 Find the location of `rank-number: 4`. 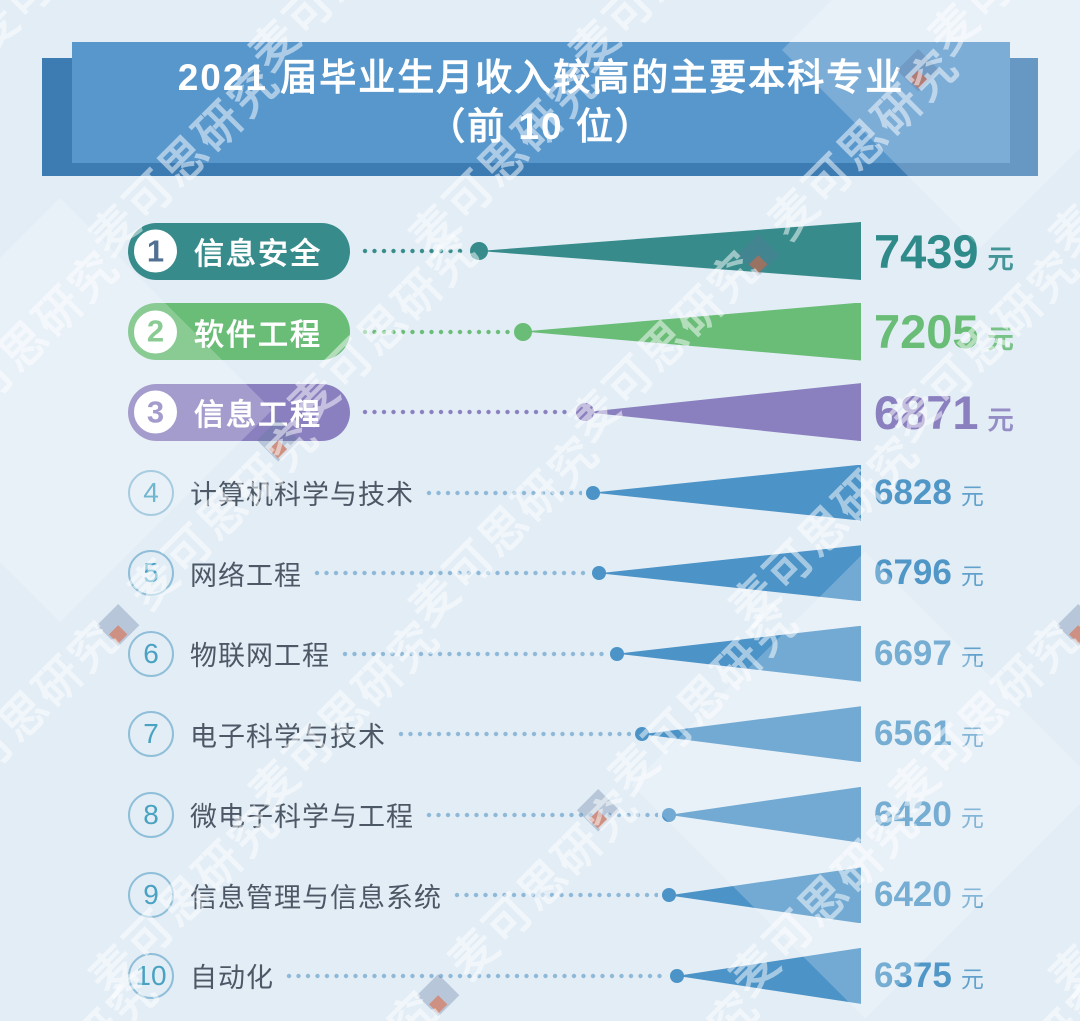

rank-number: 4 is located at coordinates (151, 492).